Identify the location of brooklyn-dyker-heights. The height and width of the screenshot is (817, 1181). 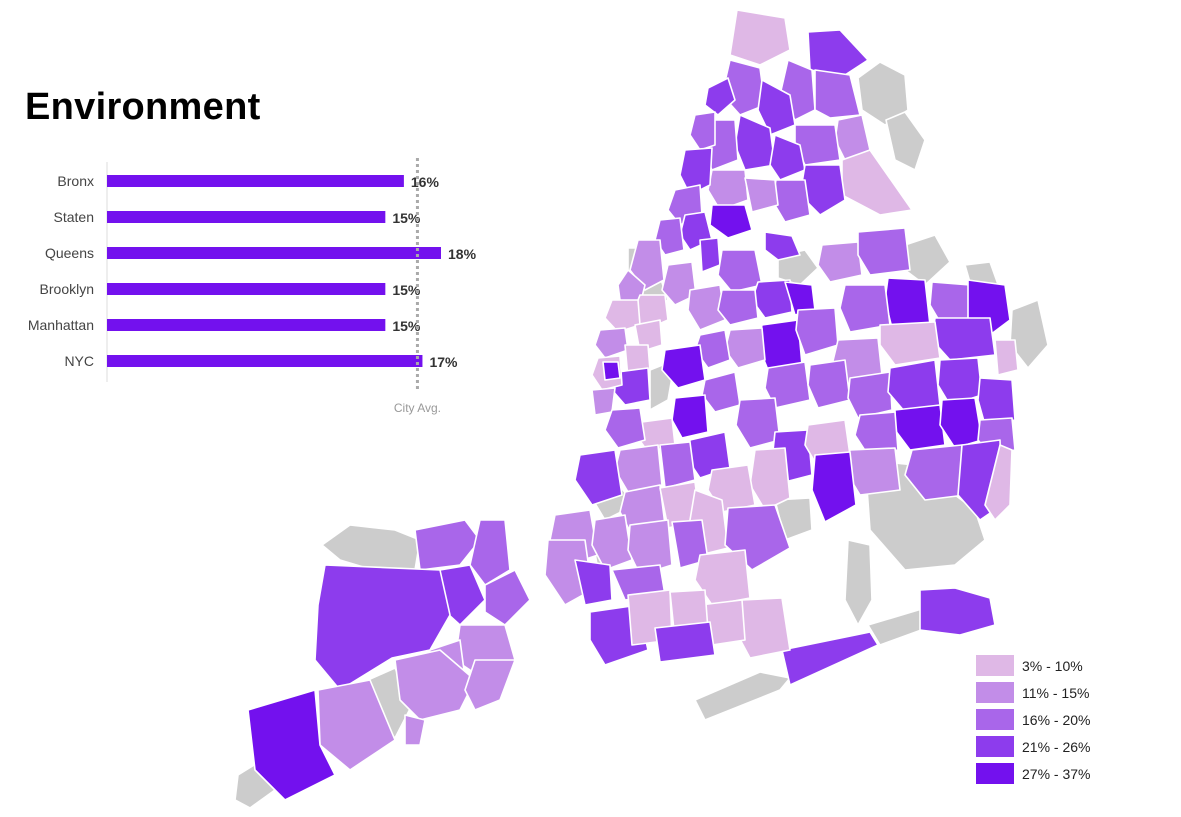
(612, 542).